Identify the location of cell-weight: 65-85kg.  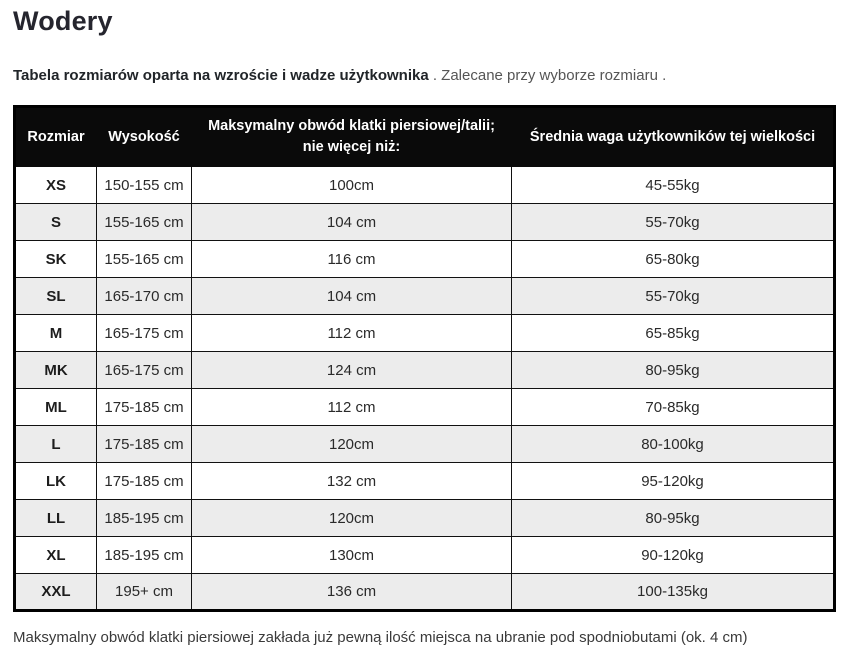
(673, 333).